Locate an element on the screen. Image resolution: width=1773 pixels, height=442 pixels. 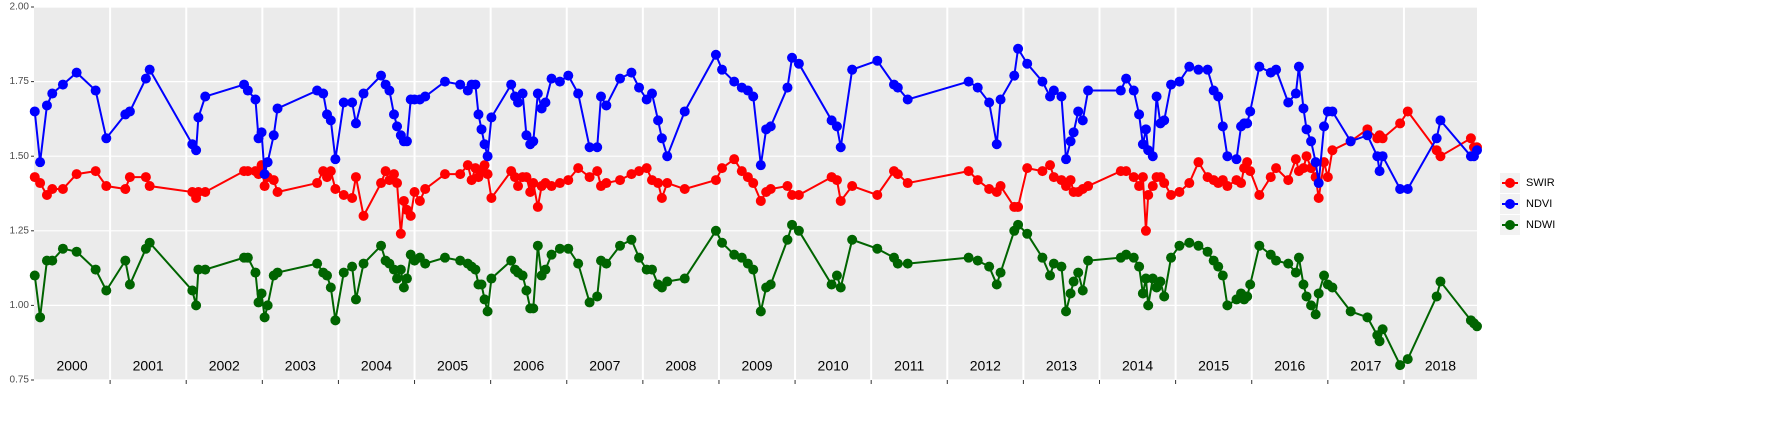
year-label: 2006 is located at coordinates (528, 366).